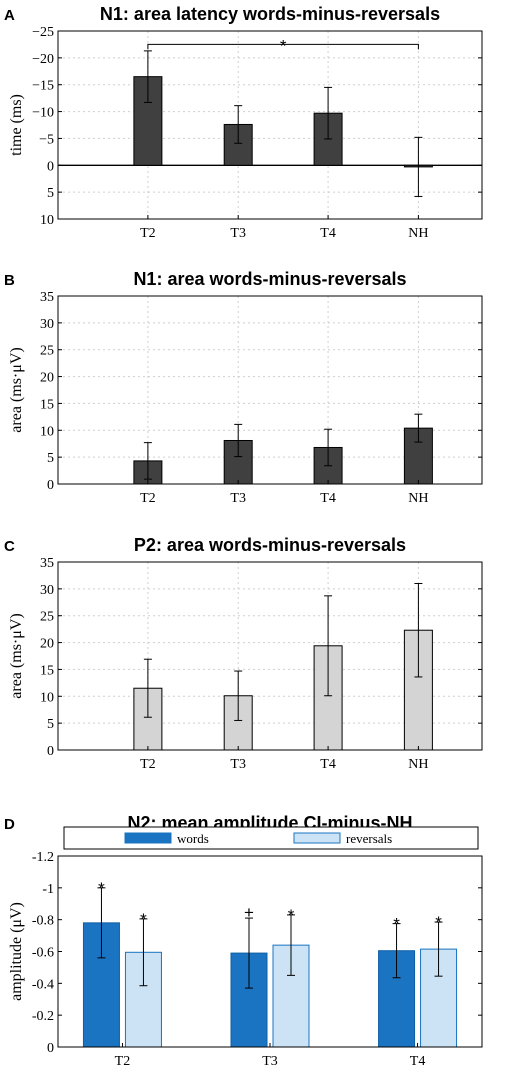 The image size is (510, 1070). What do you see at coordinates (43, 86) in the screenshot?
I see `y-tick-label: −15` at bounding box center [43, 86].